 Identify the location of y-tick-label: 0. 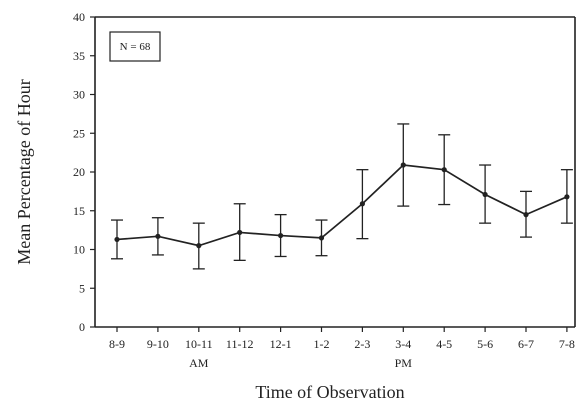
(82, 327).